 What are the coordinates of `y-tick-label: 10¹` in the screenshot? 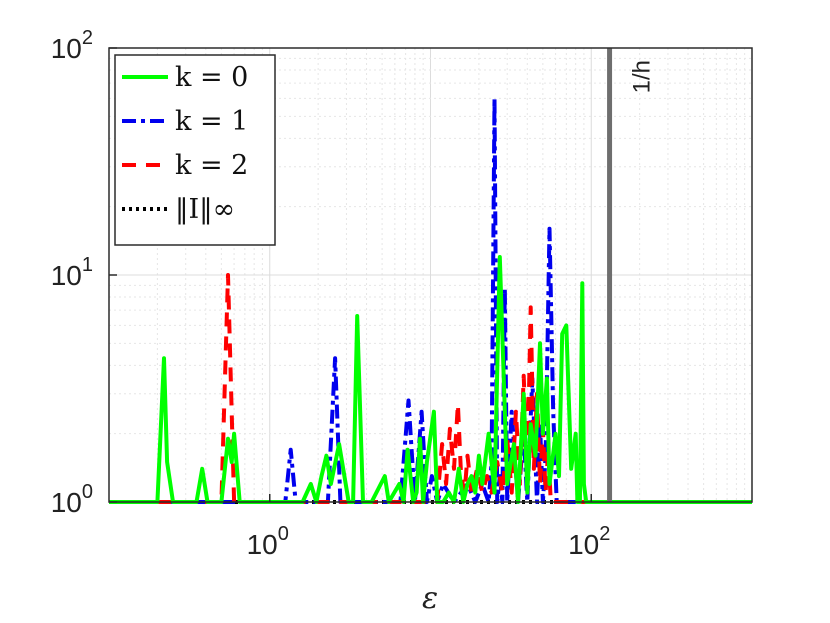 It's located at (72, 272).